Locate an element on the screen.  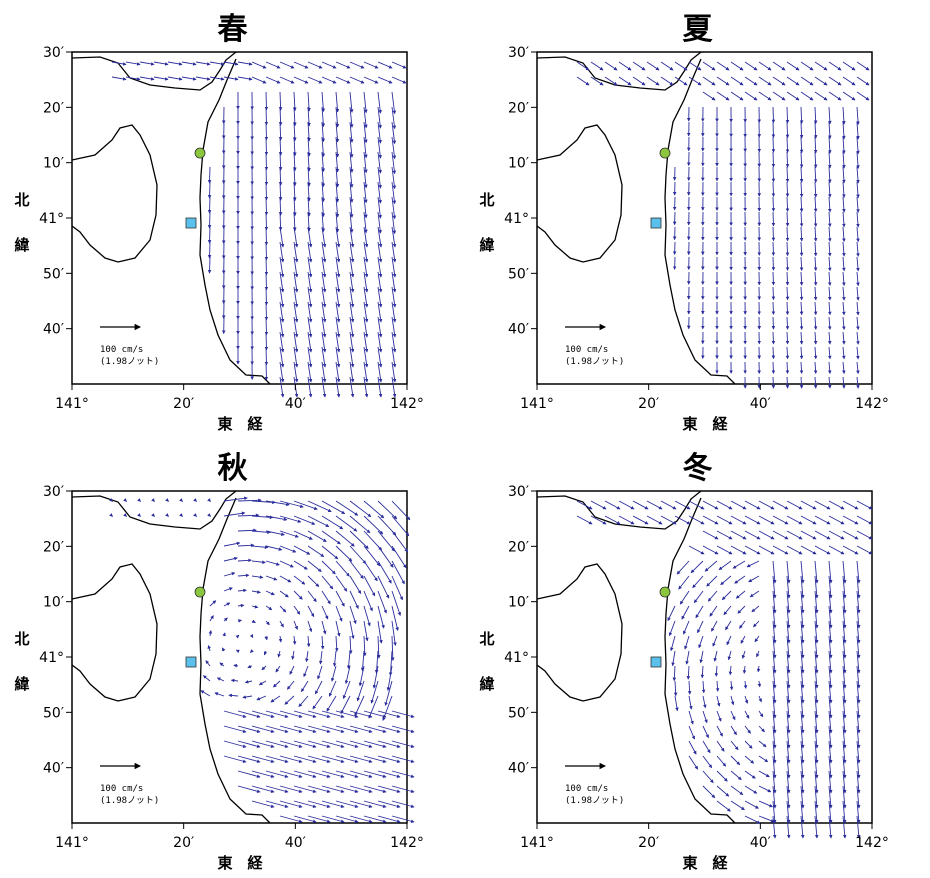
season-title: 冬 is located at coordinates (697, 468).